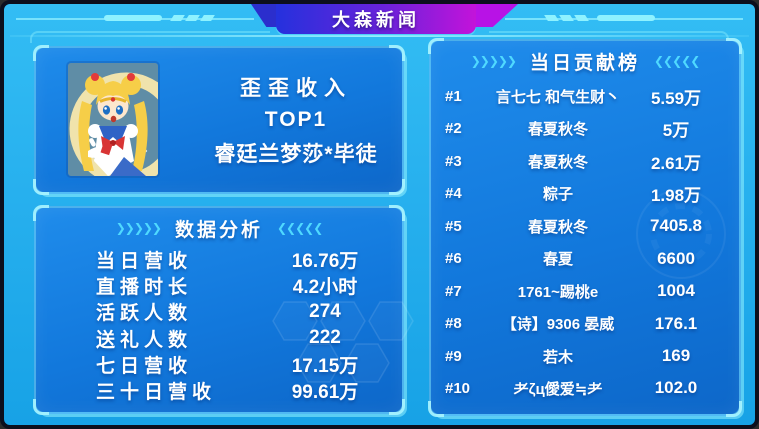  What do you see at coordinates (144, 261) in the screenshot?
I see `stat-label: 当日营收` at bounding box center [144, 261].